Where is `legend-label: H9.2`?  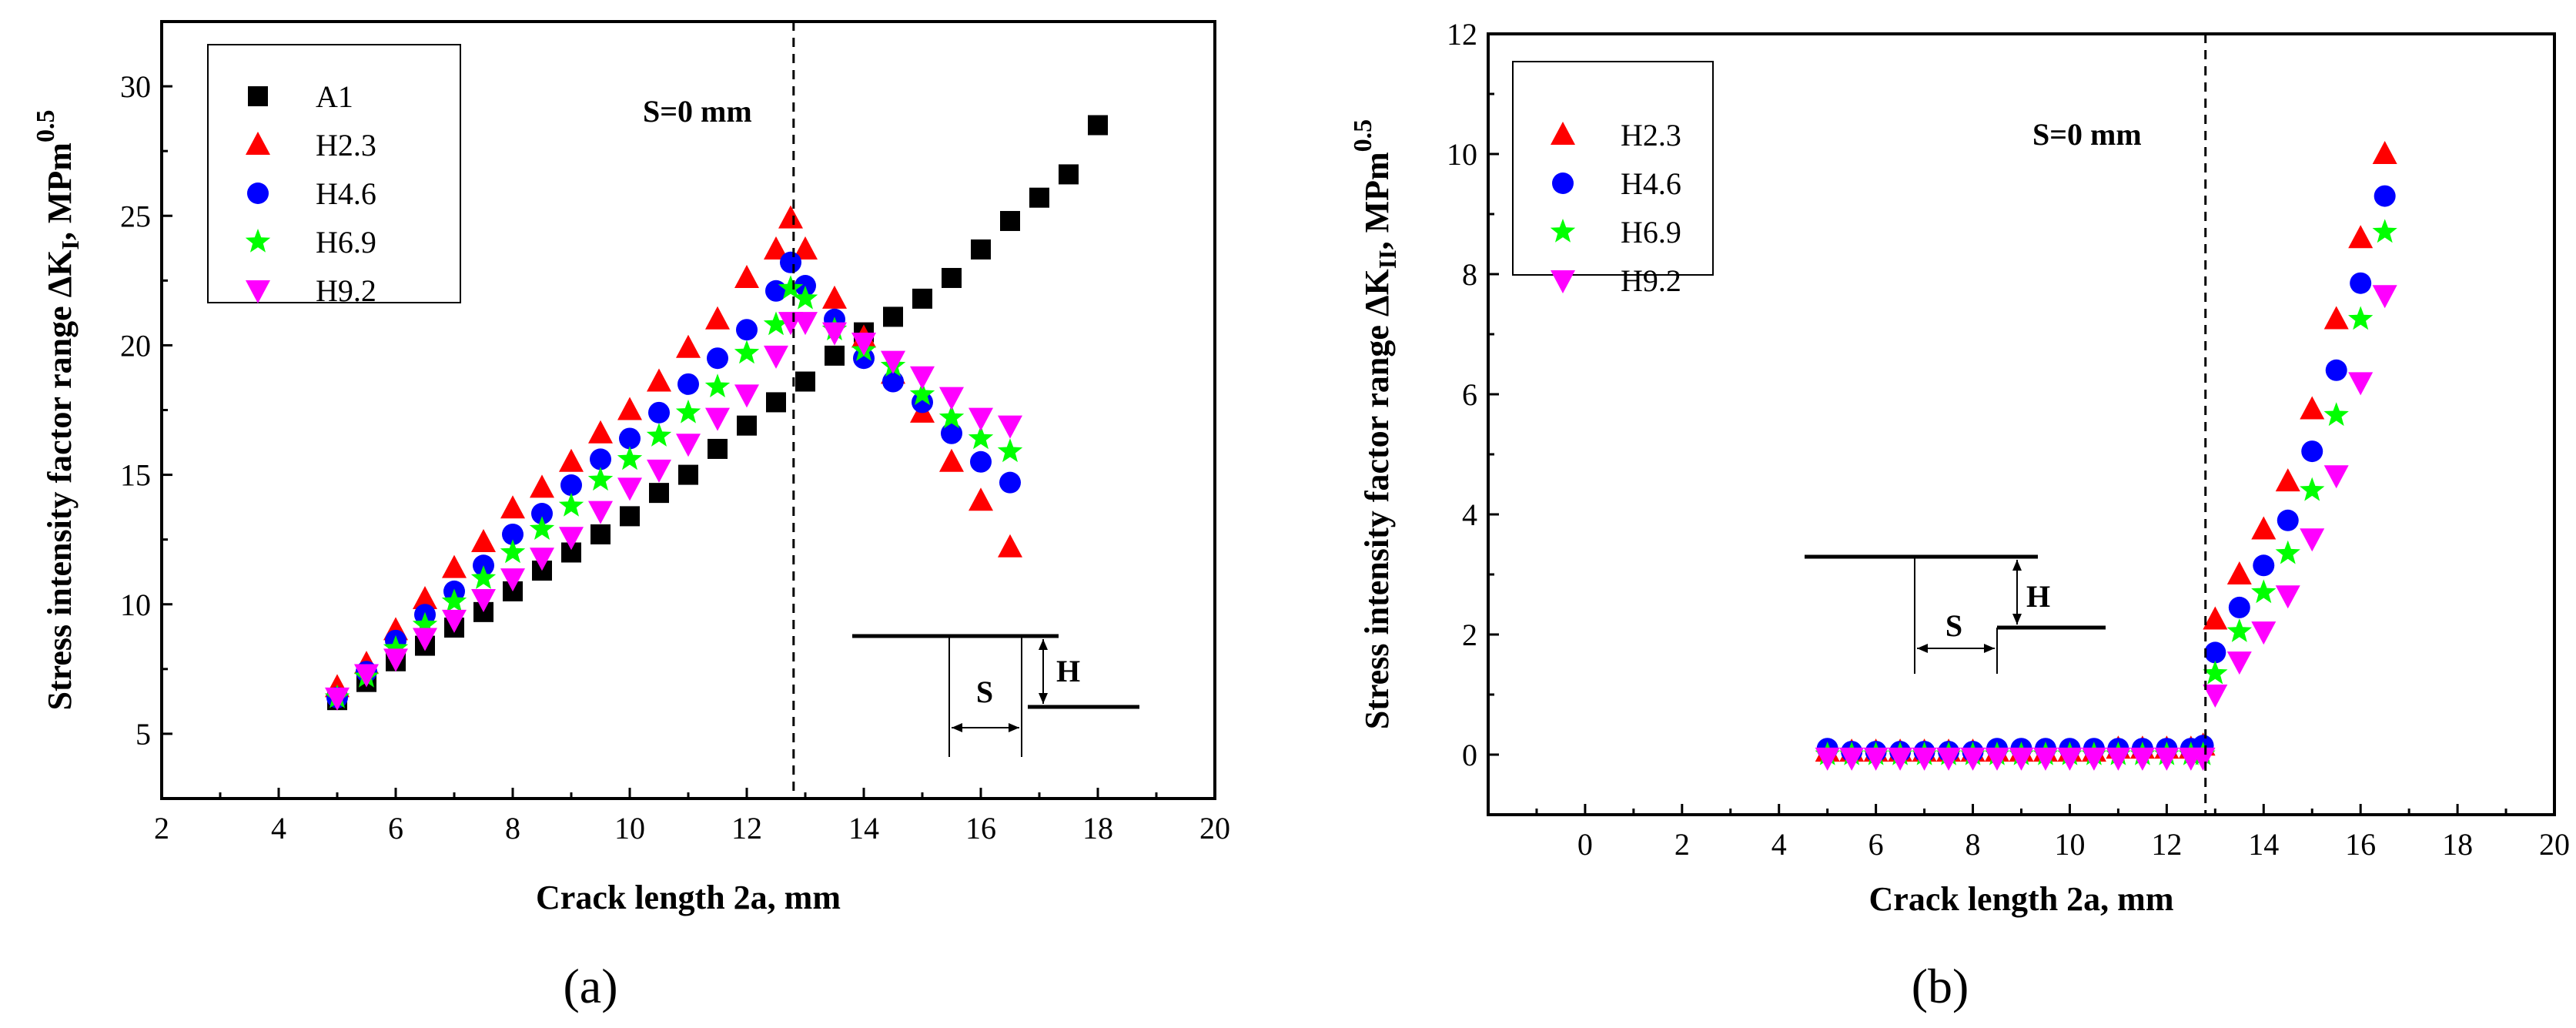
legend-label: H9.2 is located at coordinates (346, 290).